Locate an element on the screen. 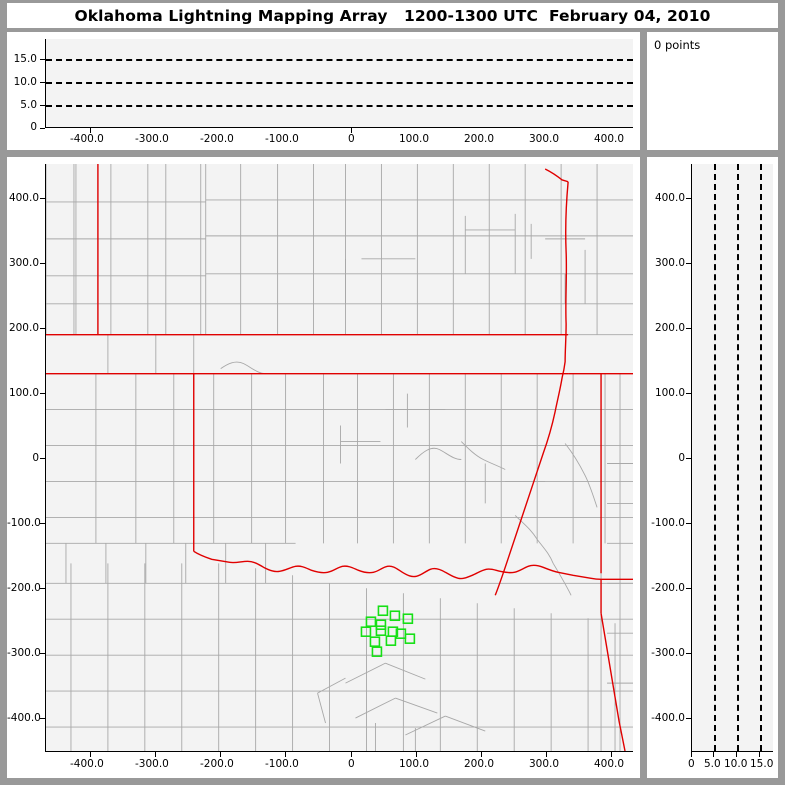 This screenshot has width=785, height=785. map-ytick-m100: -100.0 is located at coordinates (24, 523).